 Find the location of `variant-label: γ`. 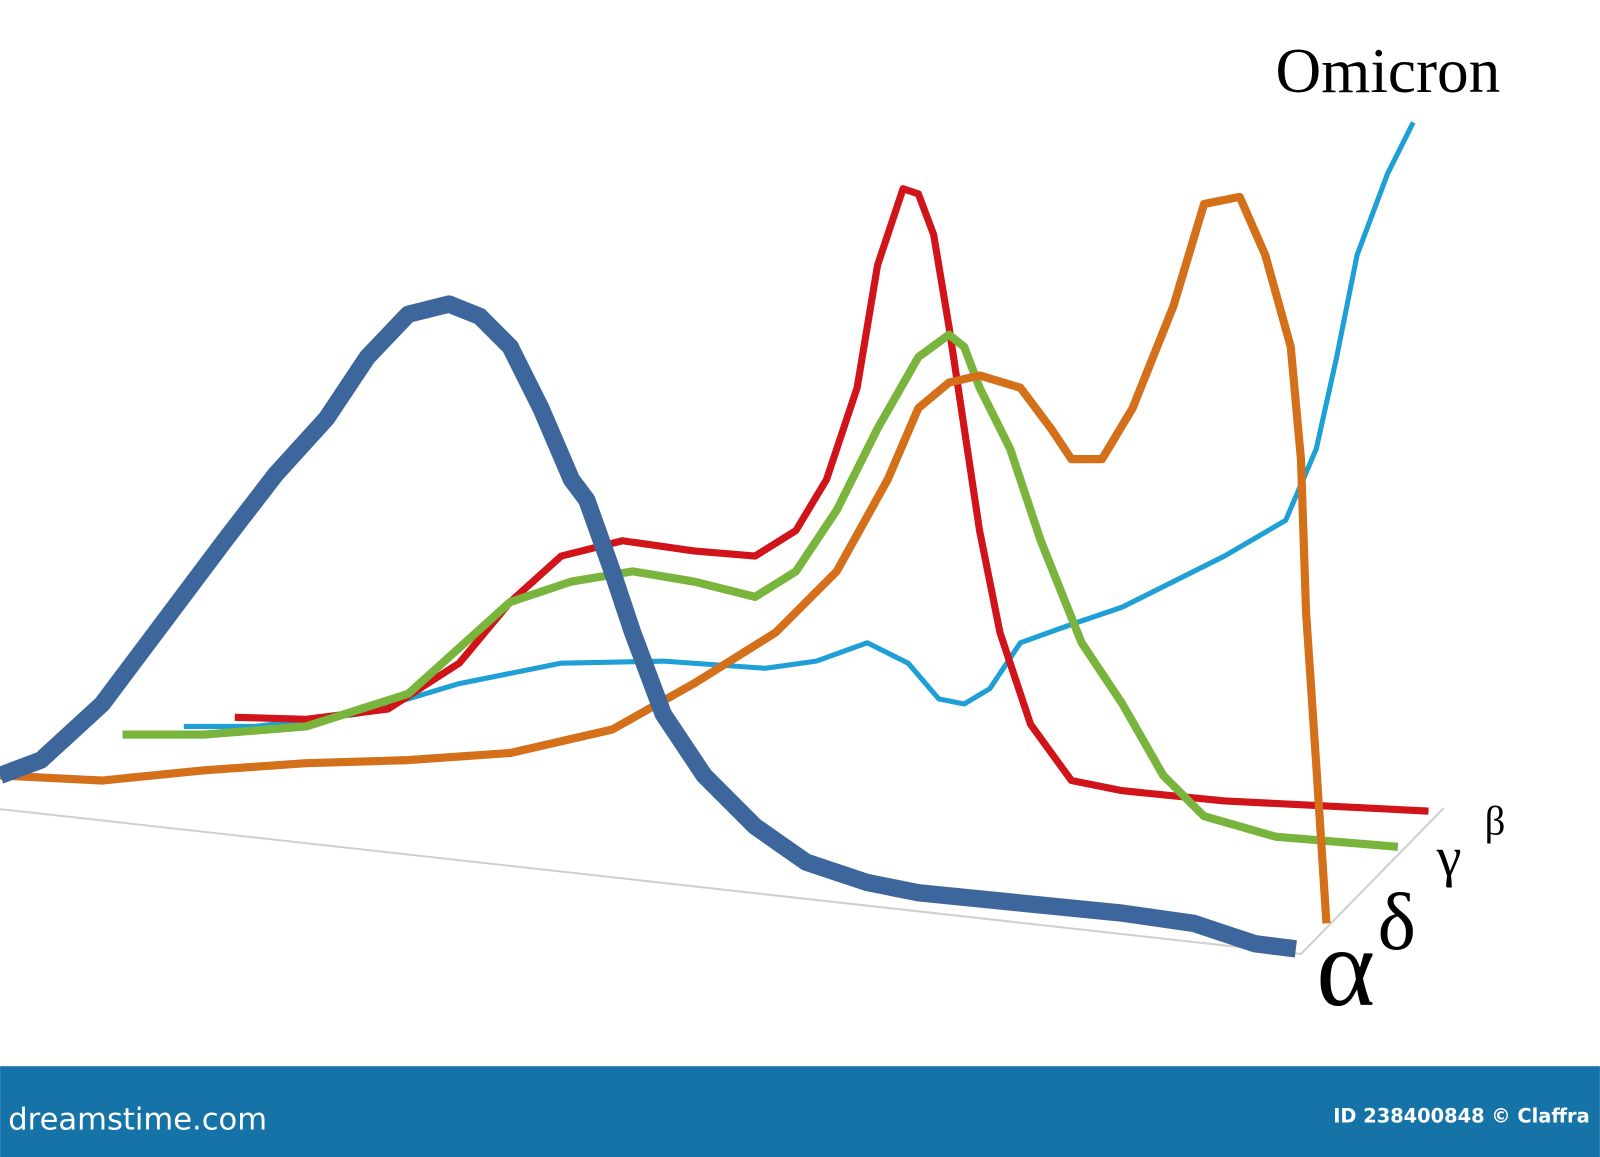

variant-label: γ is located at coordinates (1449, 857).